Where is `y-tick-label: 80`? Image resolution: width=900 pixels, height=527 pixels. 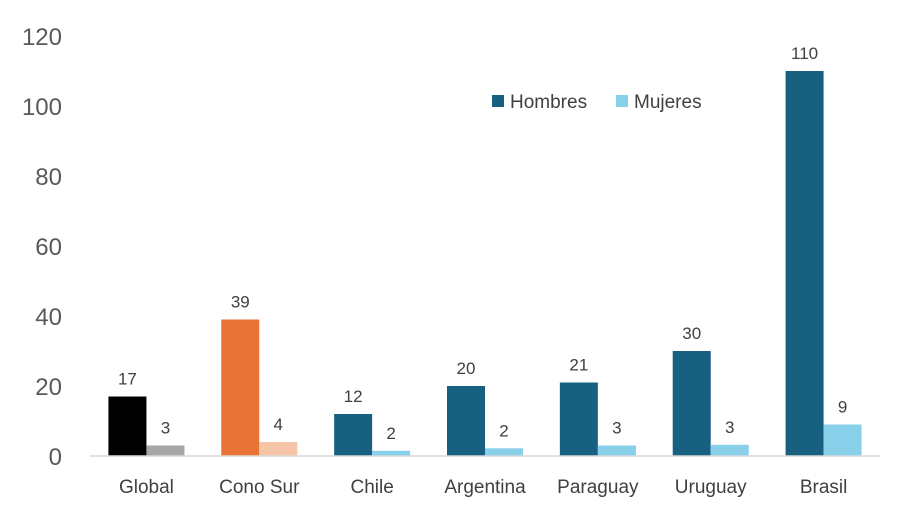 y-tick-label: 80 is located at coordinates (48, 177).